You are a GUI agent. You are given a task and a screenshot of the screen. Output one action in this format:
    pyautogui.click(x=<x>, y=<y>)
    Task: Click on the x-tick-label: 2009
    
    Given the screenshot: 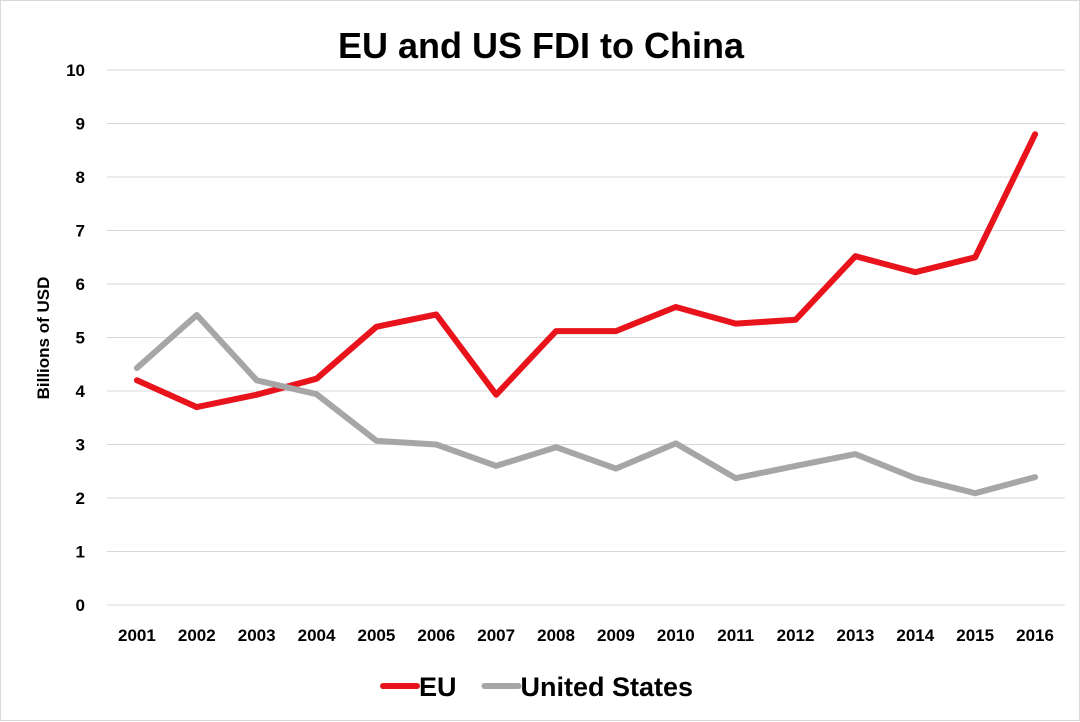 What is the action you would take?
    pyautogui.click(x=616, y=635)
    